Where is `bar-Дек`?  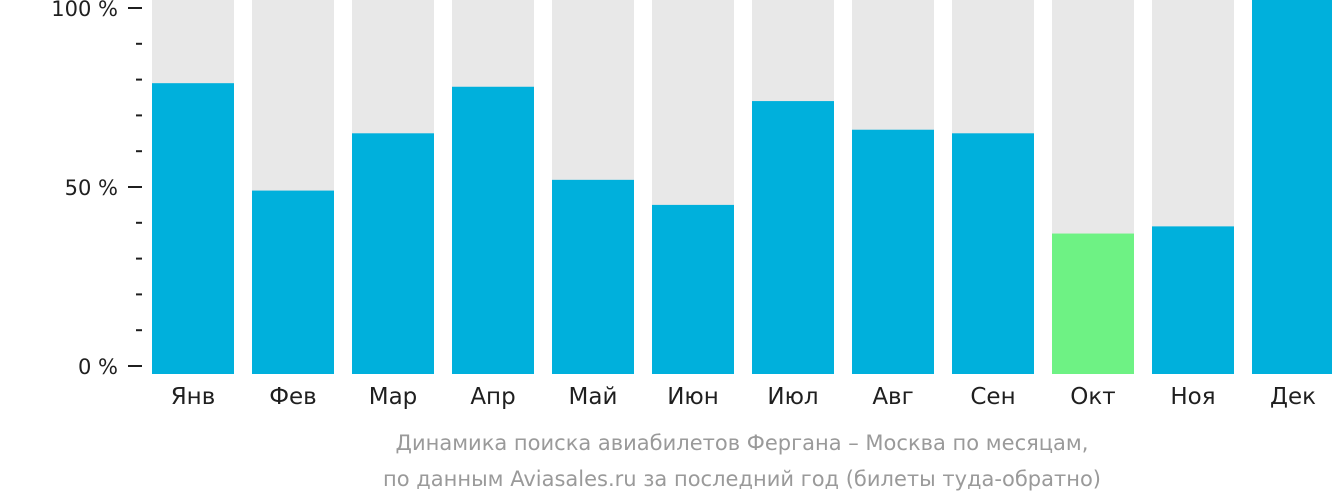
bar-Дек is located at coordinates (1292, 187).